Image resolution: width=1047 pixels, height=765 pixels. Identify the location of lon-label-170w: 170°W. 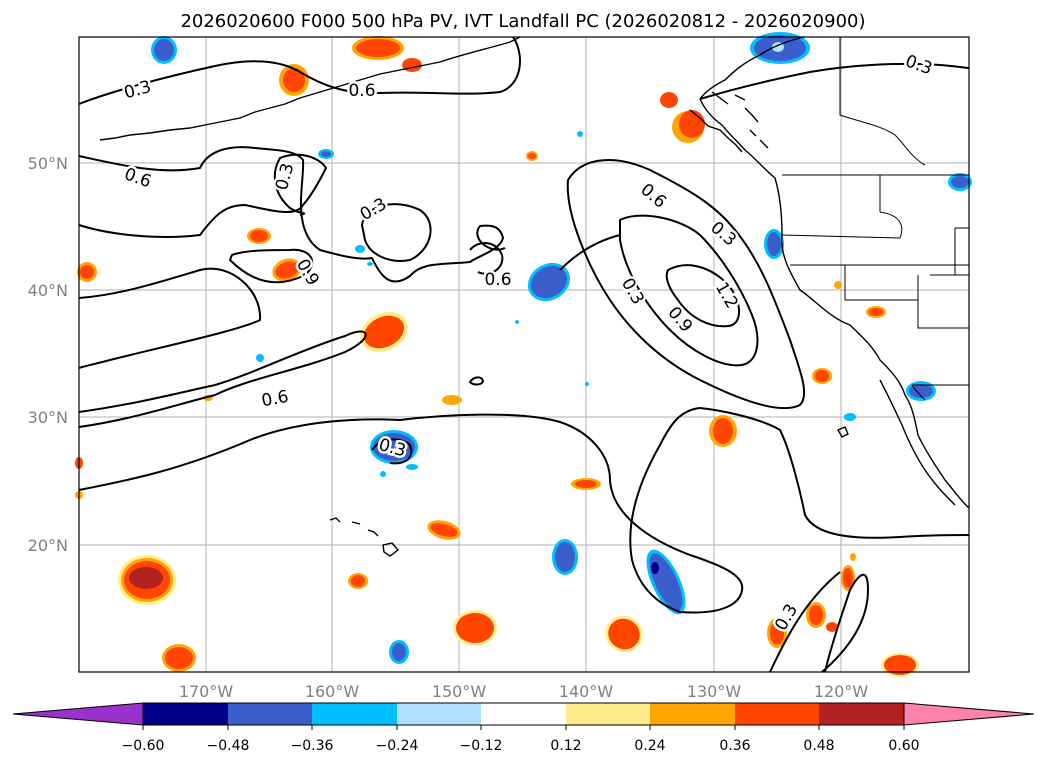
(206, 691).